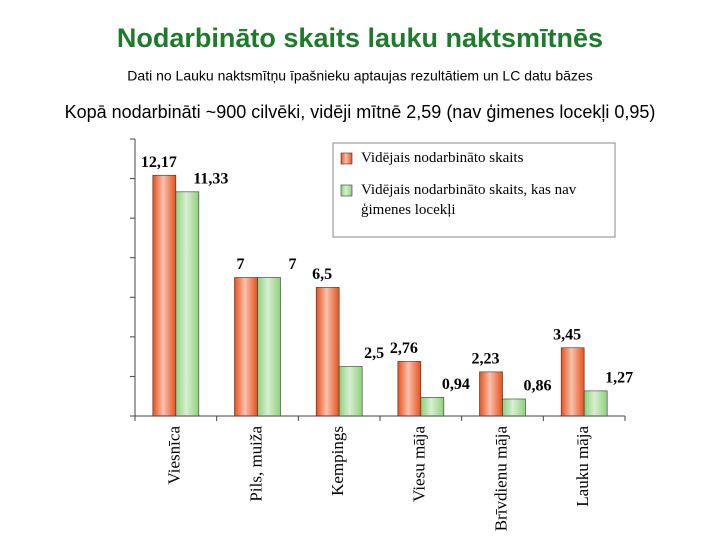  What do you see at coordinates (255, 464) in the screenshot?
I see `x-tick-label: Pils, muiža` at bounding box center [255, 464].